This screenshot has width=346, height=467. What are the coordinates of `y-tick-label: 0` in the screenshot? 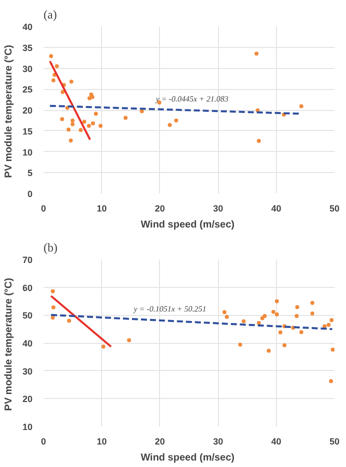 It's located at (30, 194).